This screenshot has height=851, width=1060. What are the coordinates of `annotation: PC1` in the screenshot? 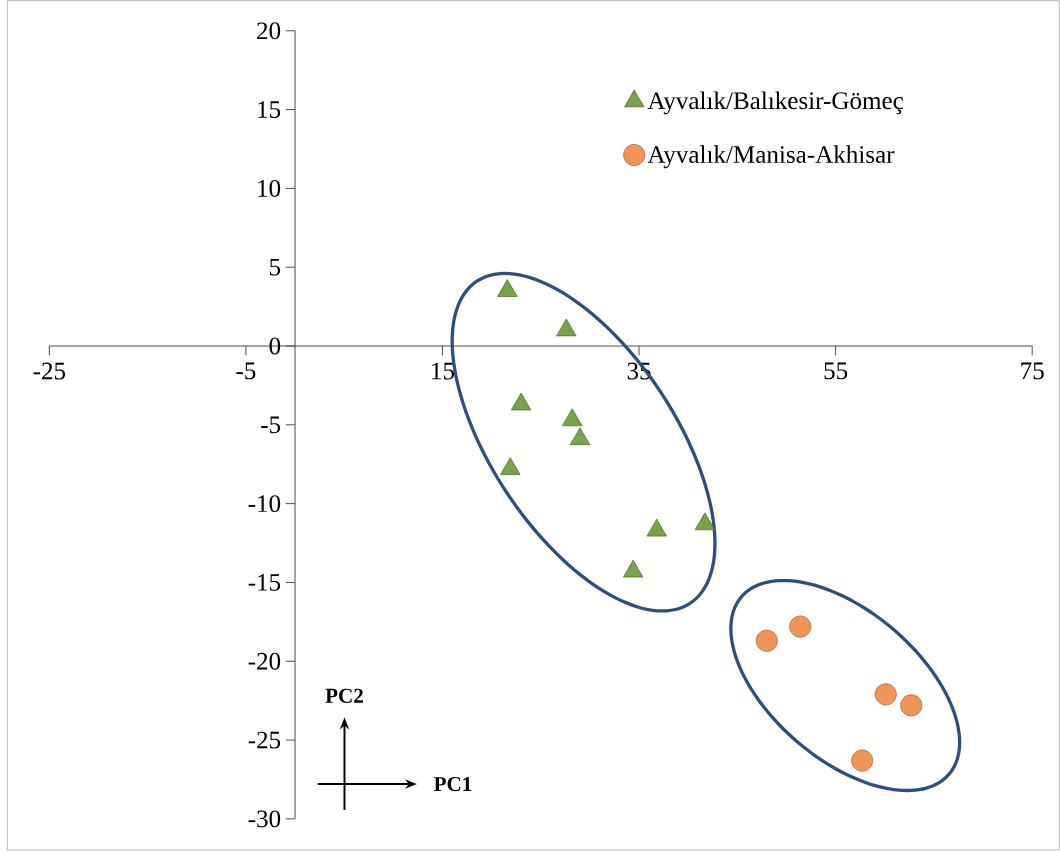 It's located at (452, 784).